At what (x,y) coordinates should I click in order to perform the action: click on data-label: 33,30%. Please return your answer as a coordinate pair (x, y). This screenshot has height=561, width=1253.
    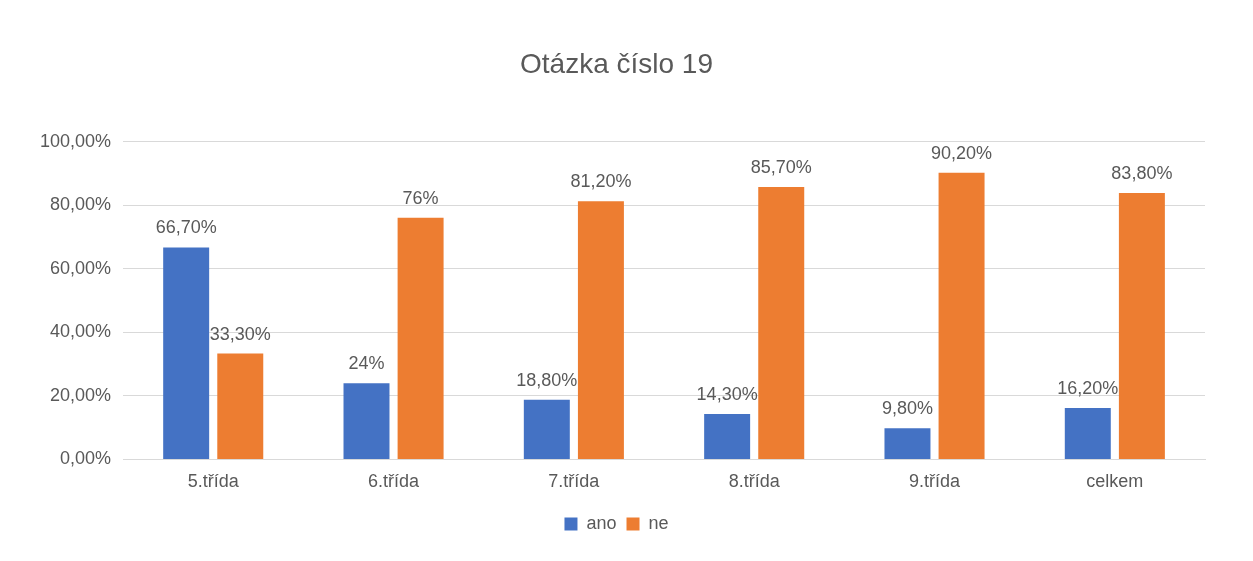
    Looking at the image, I should click on (240, 333).